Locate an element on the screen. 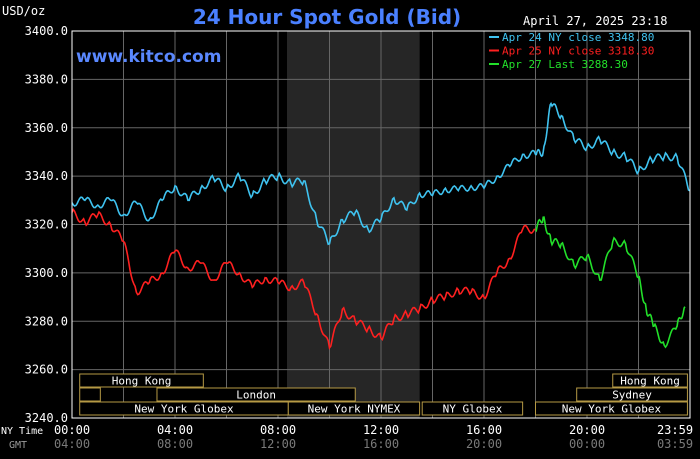 The image size is (700, 459). x-tick-ny: 16:00 is located at coordinates (484, 430).